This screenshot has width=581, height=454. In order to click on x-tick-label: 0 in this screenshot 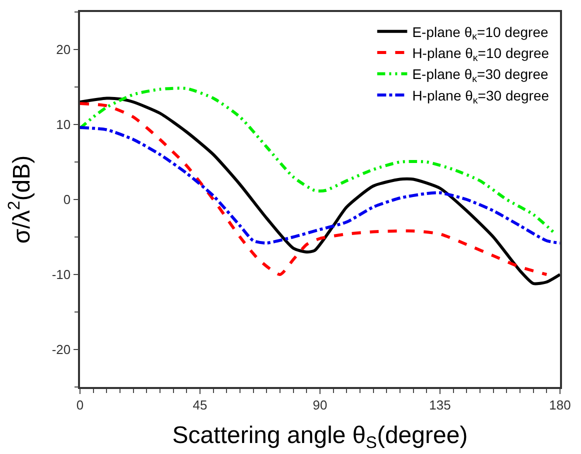, I will do `click(80, 404)`.